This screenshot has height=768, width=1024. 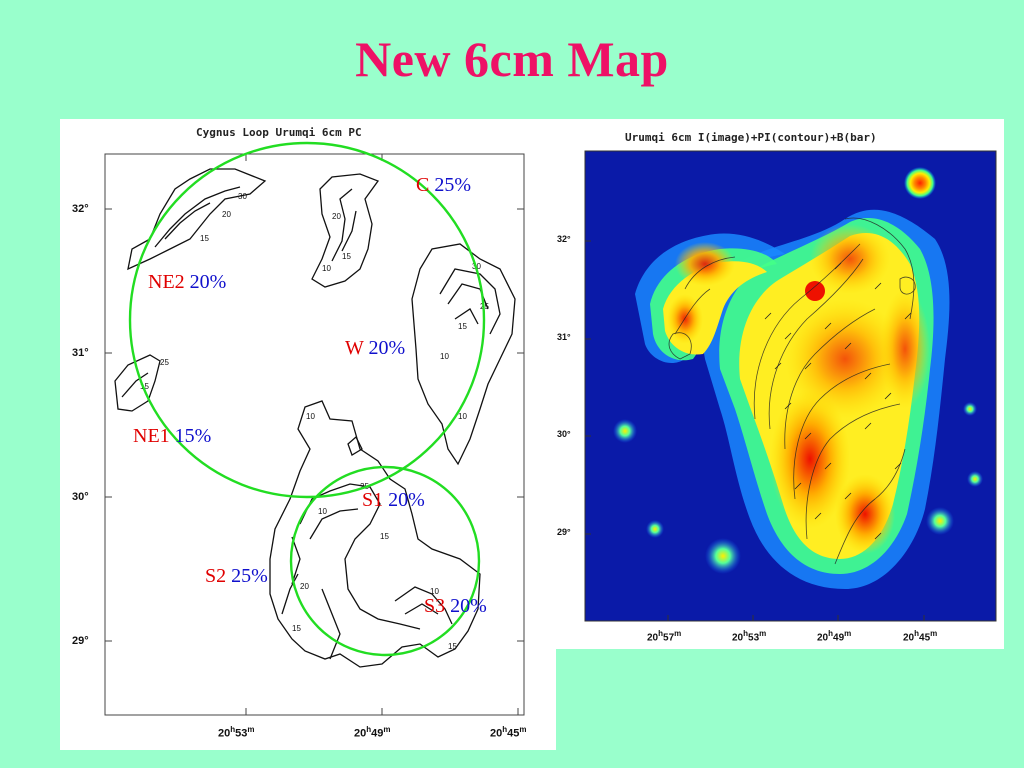 I want to click on left-y-tick-29: 29°, so click(x=80, y=641).